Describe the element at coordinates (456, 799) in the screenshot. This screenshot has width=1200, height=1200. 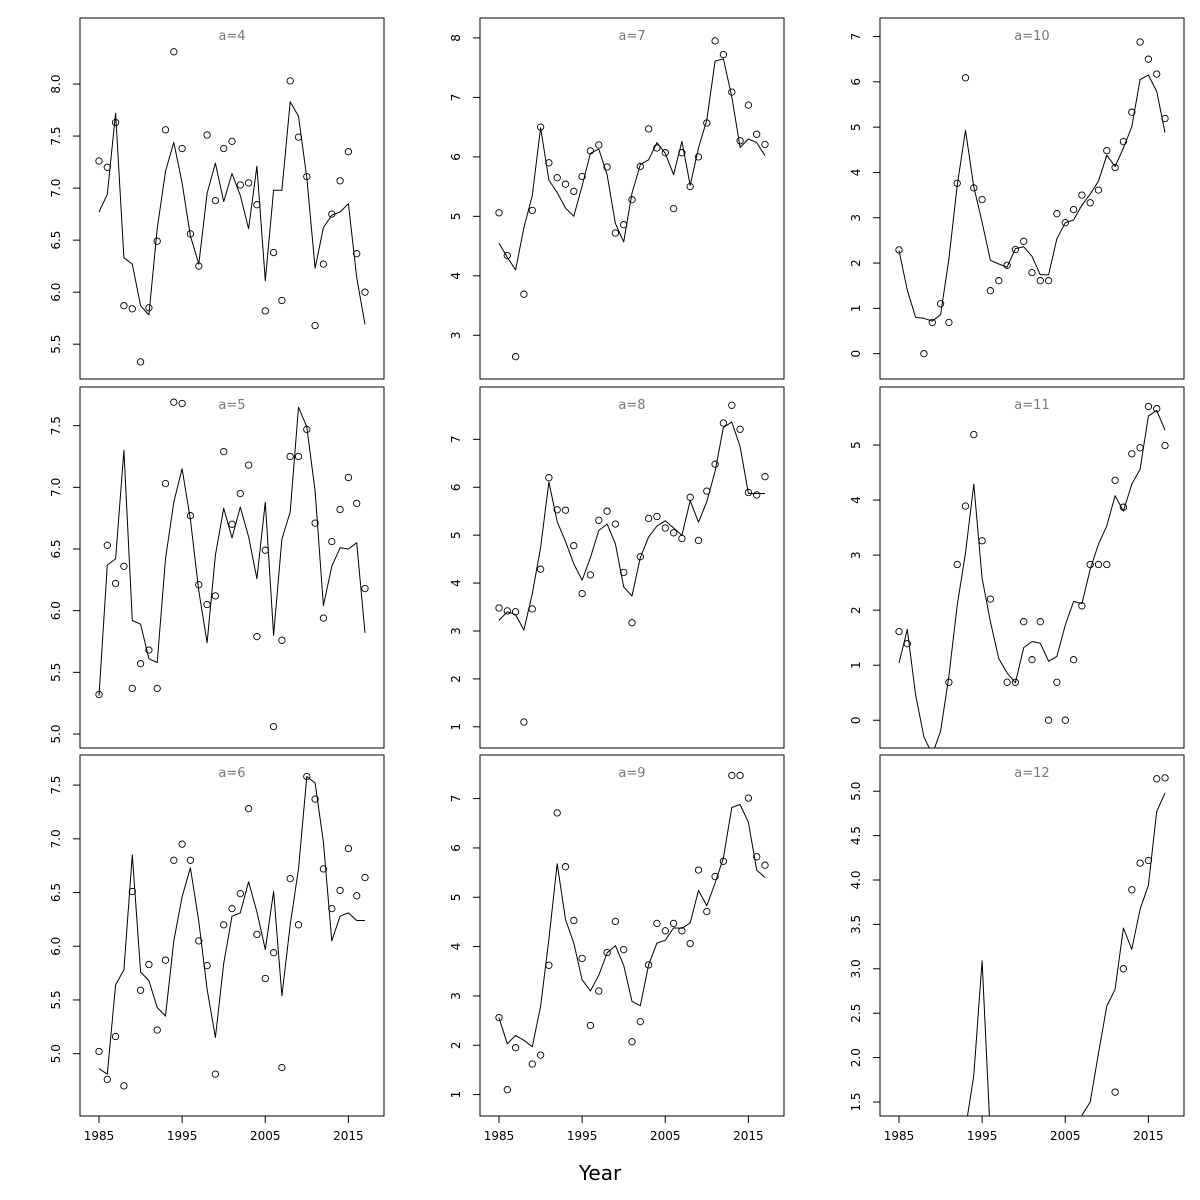
I see `y-tick-label: 7` at that location.